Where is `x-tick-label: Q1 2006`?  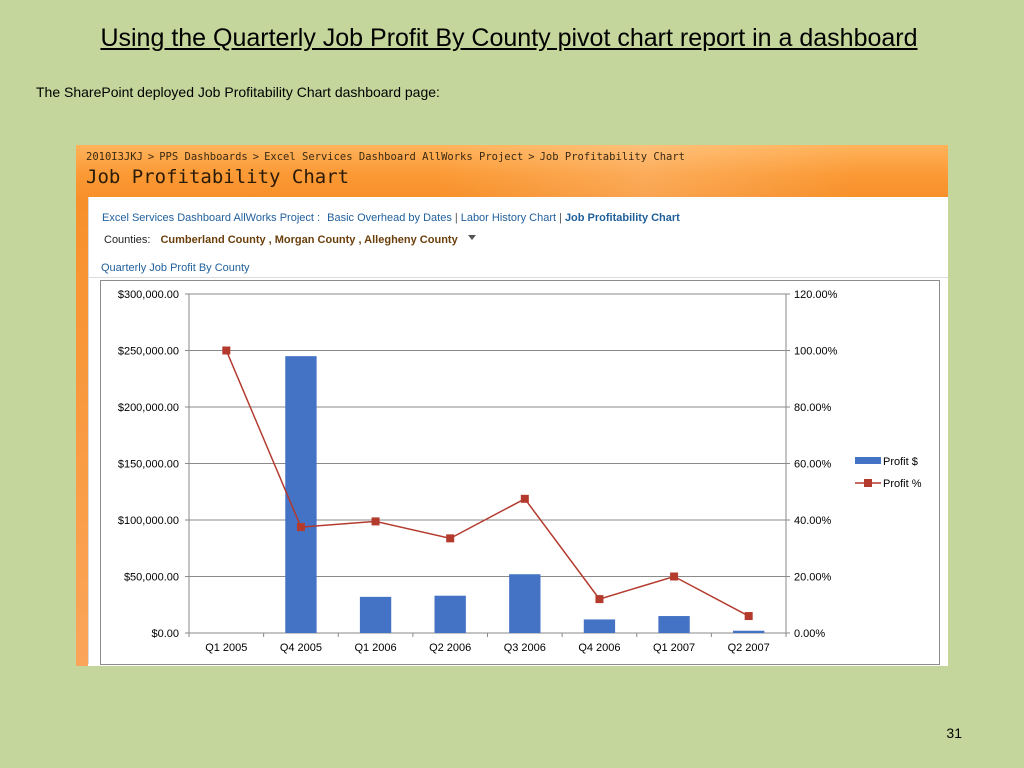
x-tick-label: Q1 2006 is located at coordinates (375, 648).